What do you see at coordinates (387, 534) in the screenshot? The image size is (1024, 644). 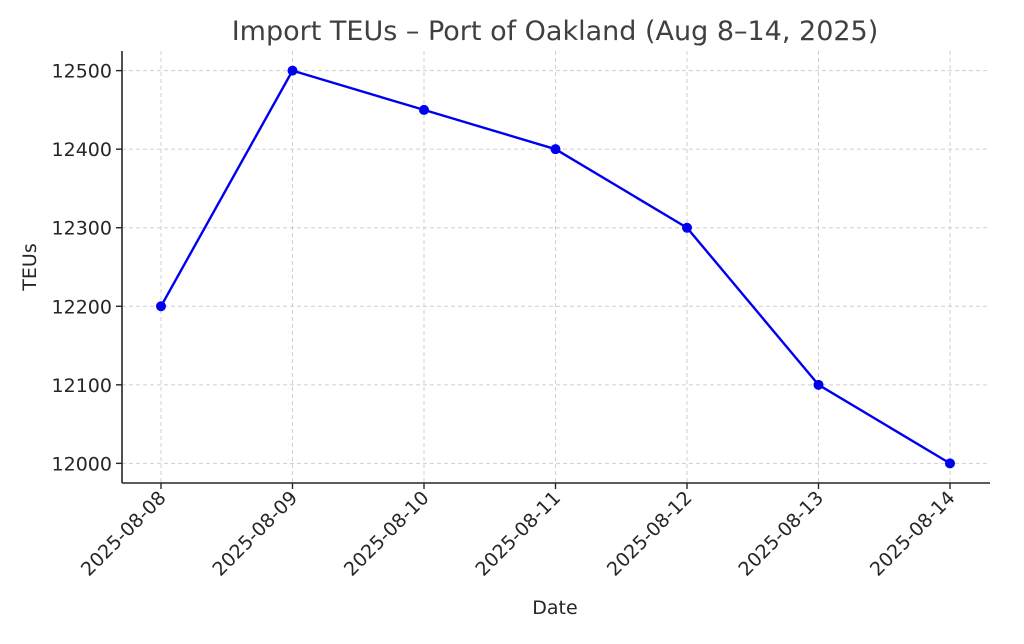 I see `x-tick-label: 2025-08-10` at bounding box center [387, 534].